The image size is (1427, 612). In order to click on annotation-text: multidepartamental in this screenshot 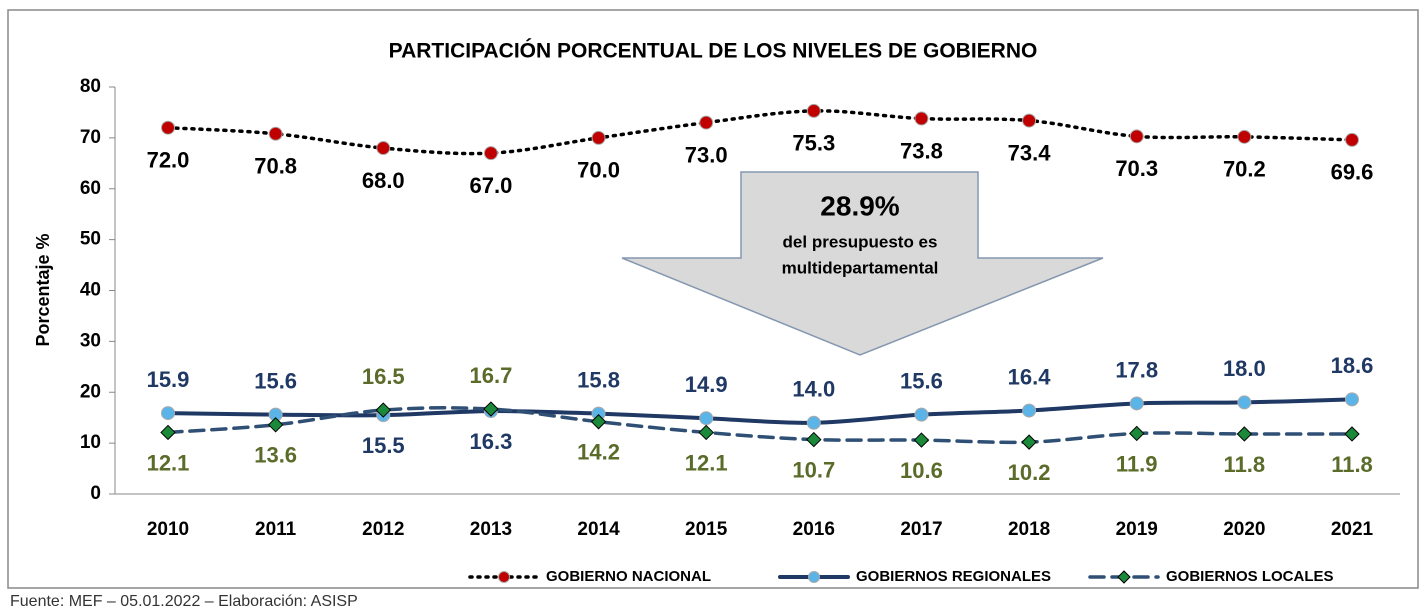, I will do `click(860, 267)`.